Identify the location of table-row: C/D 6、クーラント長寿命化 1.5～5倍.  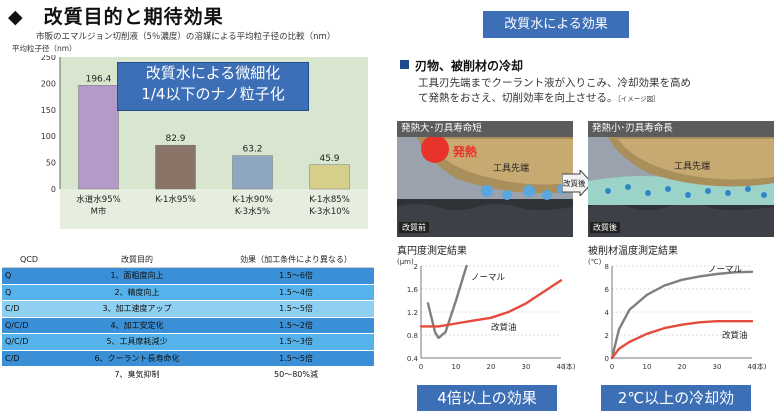
(188, 358).